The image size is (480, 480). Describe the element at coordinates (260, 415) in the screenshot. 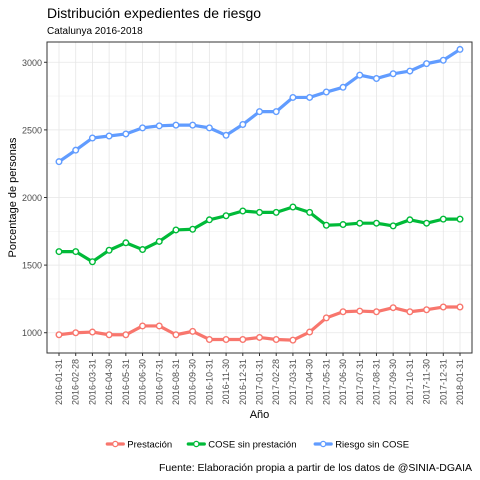

I see `x-axis-title: Año` at that location.